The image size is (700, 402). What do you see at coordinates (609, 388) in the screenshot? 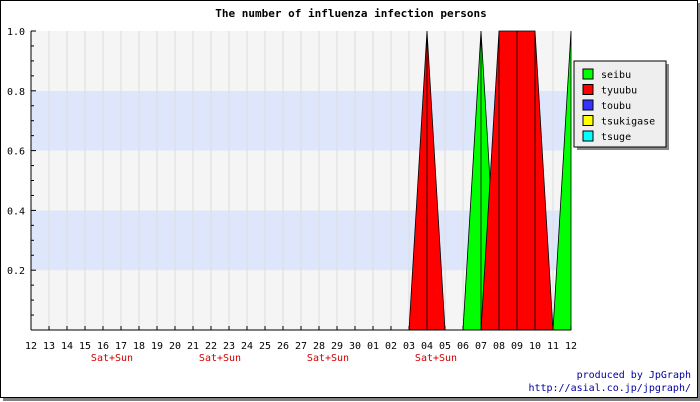
I see `credit-line-2: http://asial.co.jp/jpgraph/` at bounding box center [609, 388].